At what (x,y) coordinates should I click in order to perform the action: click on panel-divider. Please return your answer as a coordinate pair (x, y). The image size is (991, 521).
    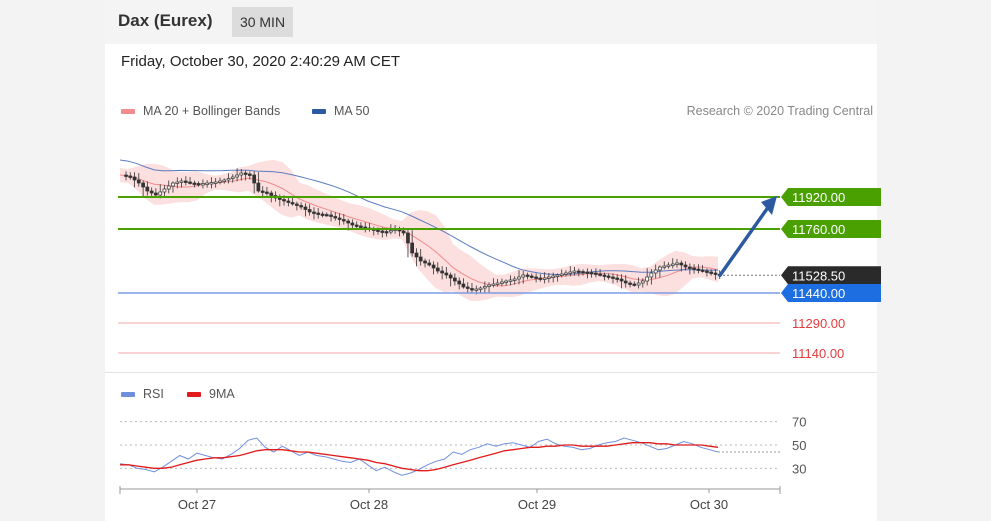
    Looking at the image, I should click on (491, 372).